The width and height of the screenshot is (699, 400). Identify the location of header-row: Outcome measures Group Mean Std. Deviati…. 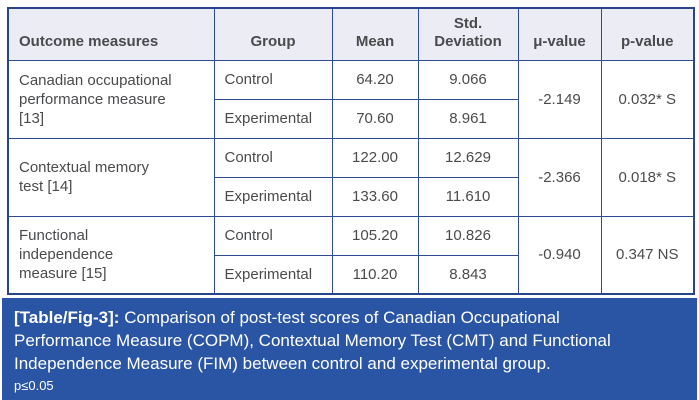
(351, 34).